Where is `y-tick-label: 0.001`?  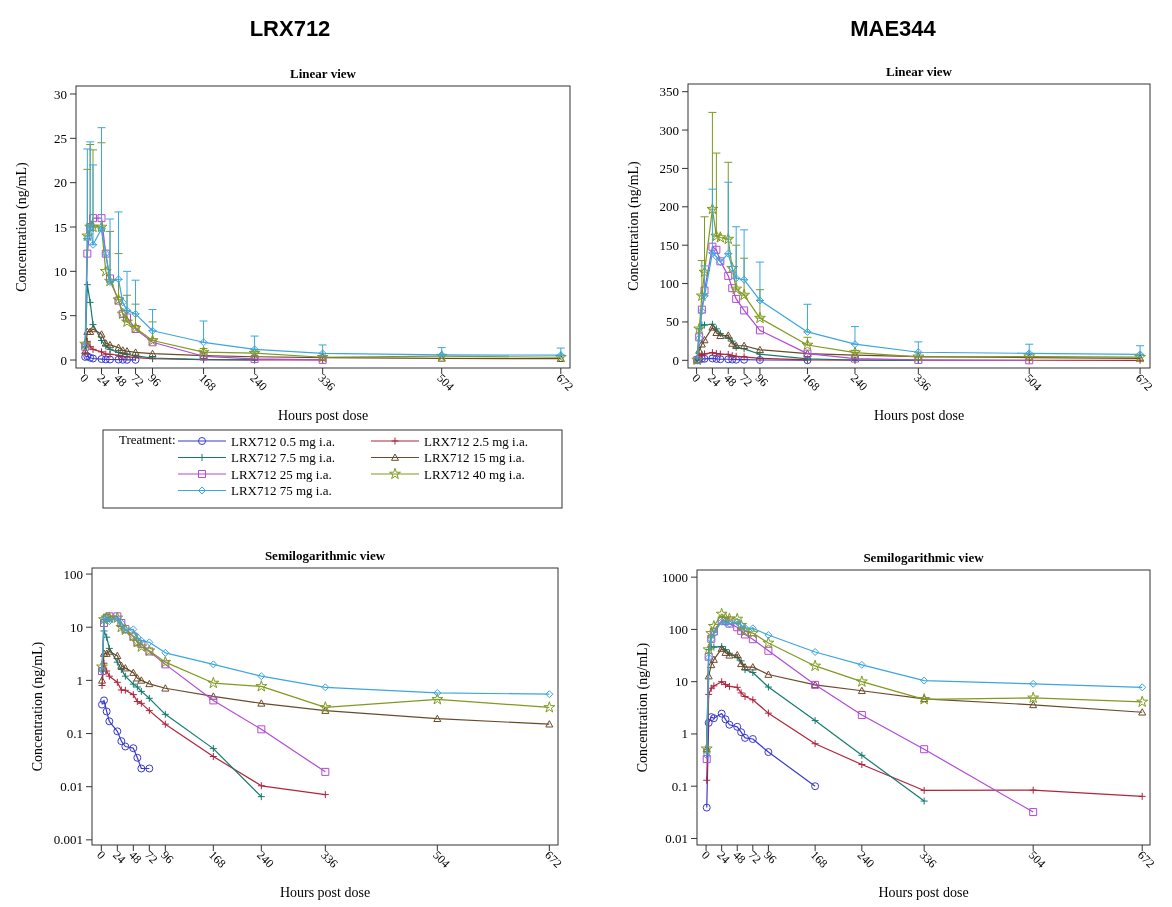 y-tick-label: 0.001 is located at coordinates (68, 840).